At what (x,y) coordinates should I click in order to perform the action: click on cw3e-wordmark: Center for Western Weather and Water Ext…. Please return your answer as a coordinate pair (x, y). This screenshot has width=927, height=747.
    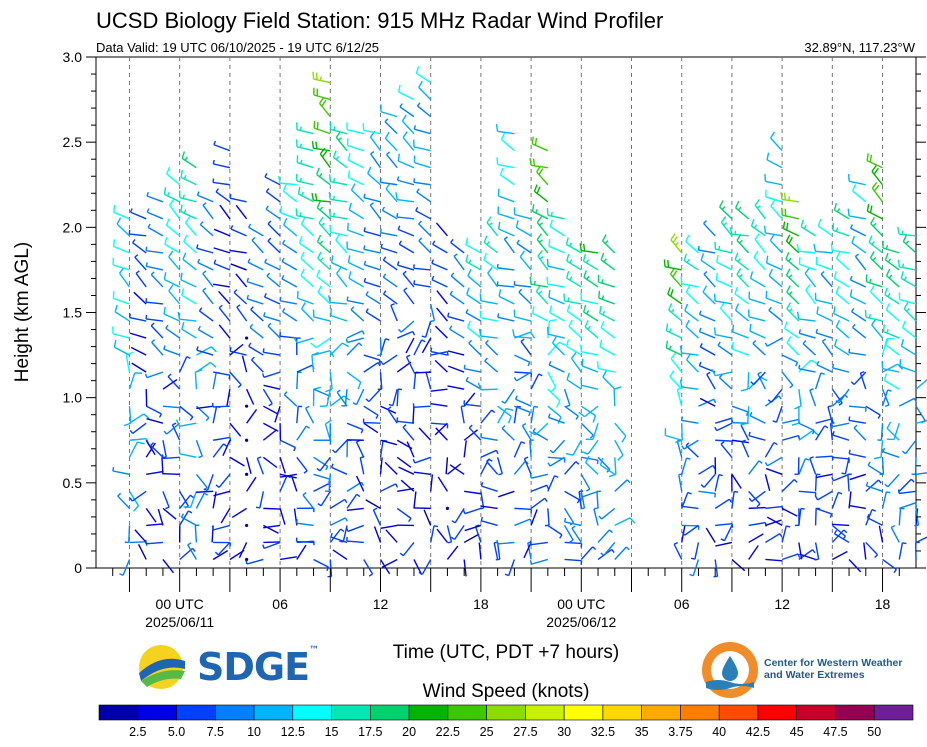
    Looking at the image, I should click on (839, 669).